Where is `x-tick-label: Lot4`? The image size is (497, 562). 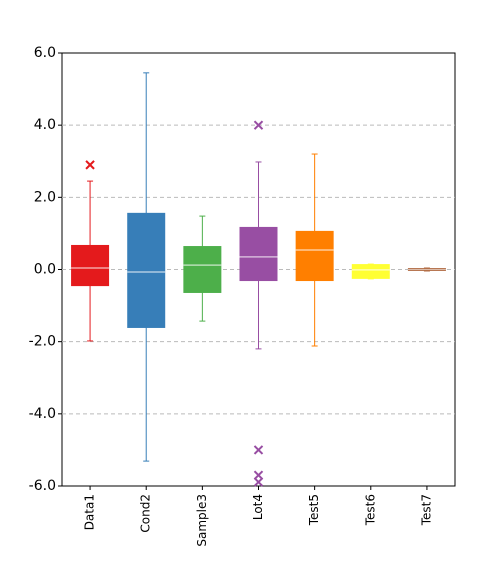 x-tick-label: Lot4 is located at coordinates (258, 507).